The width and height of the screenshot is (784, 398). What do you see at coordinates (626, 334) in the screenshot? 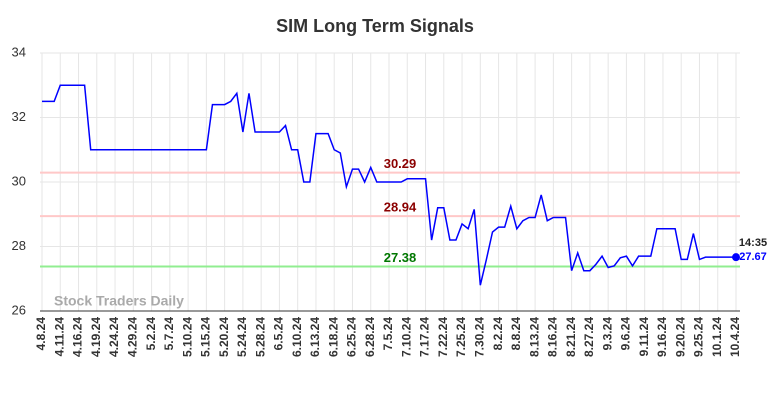
I see `x-tick-label: 9.6.24` at bounding box center [626, 334].